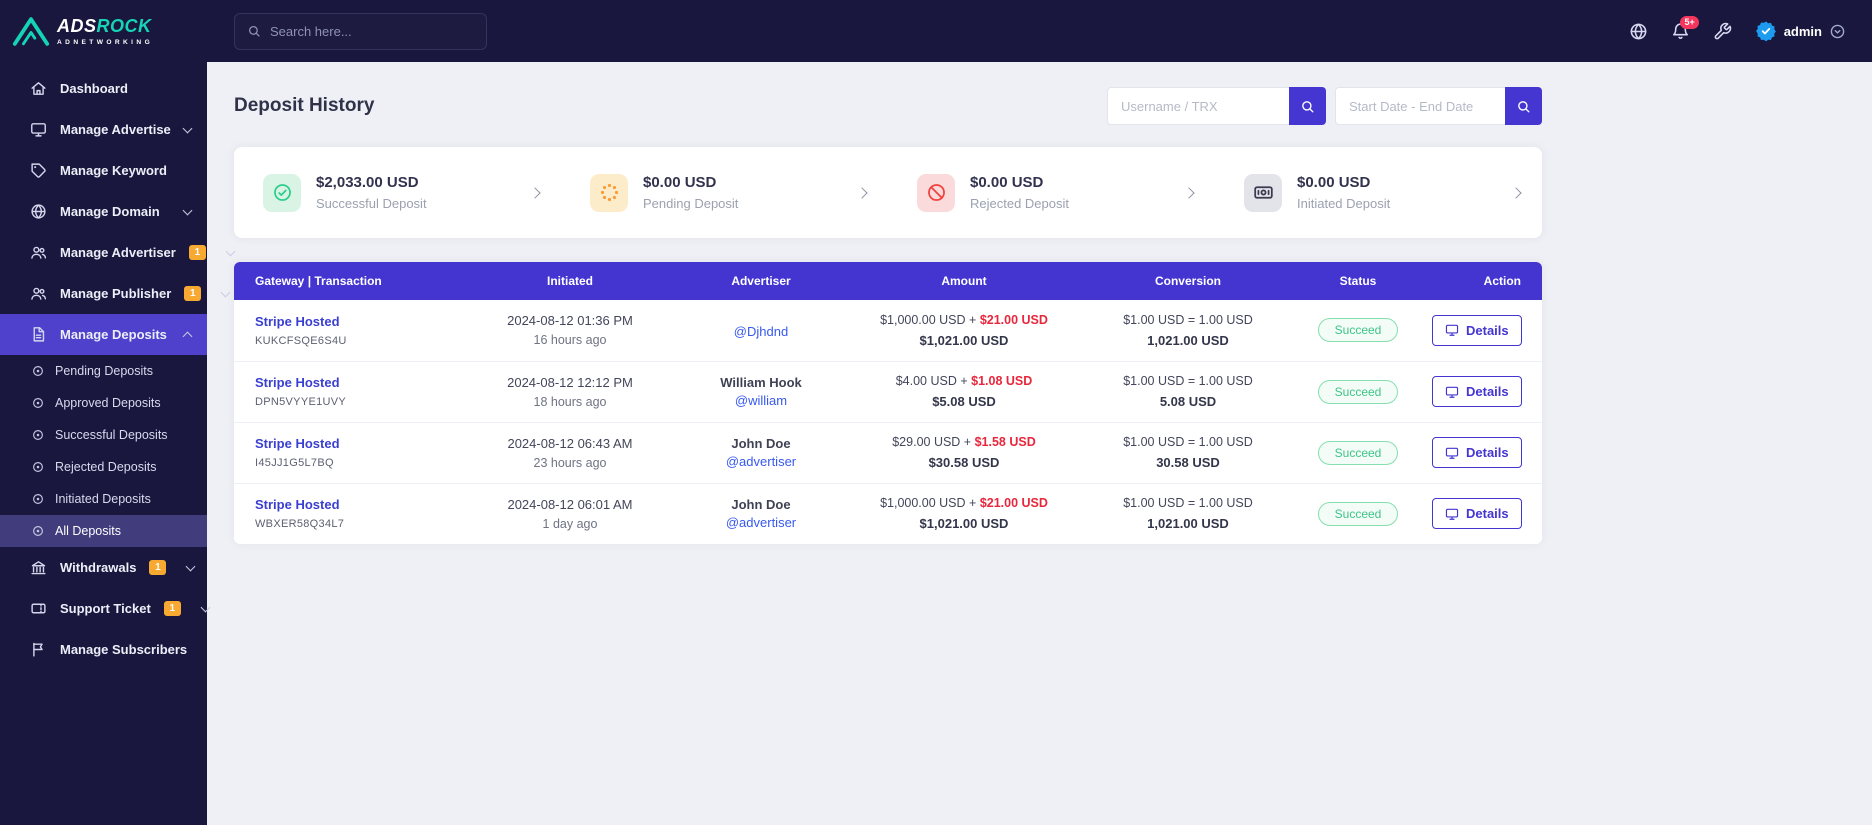 This screenshot has height=825, width=1872. Describe the element at coordinates (349, 452) in the screenshot. I see `gateway-cell: Stripe Hosted I45JJ1G5L7BQ` at that location.